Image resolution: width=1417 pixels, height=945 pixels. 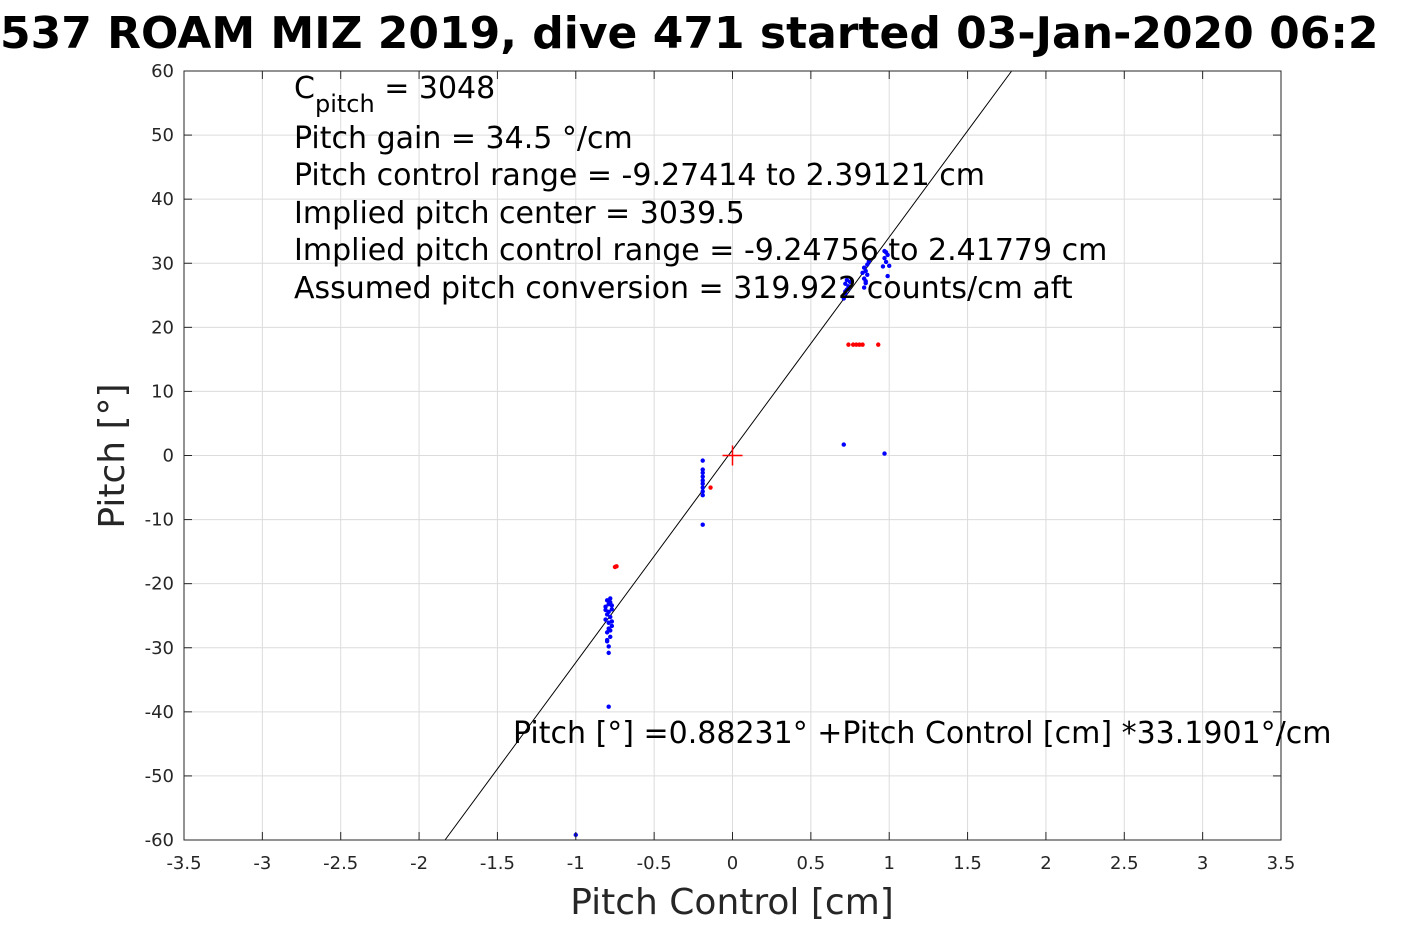 What do you see at coordinates (159, 584) in the screenshot?
I see `y-tick-label: -20` at bounding box center [159, 584].